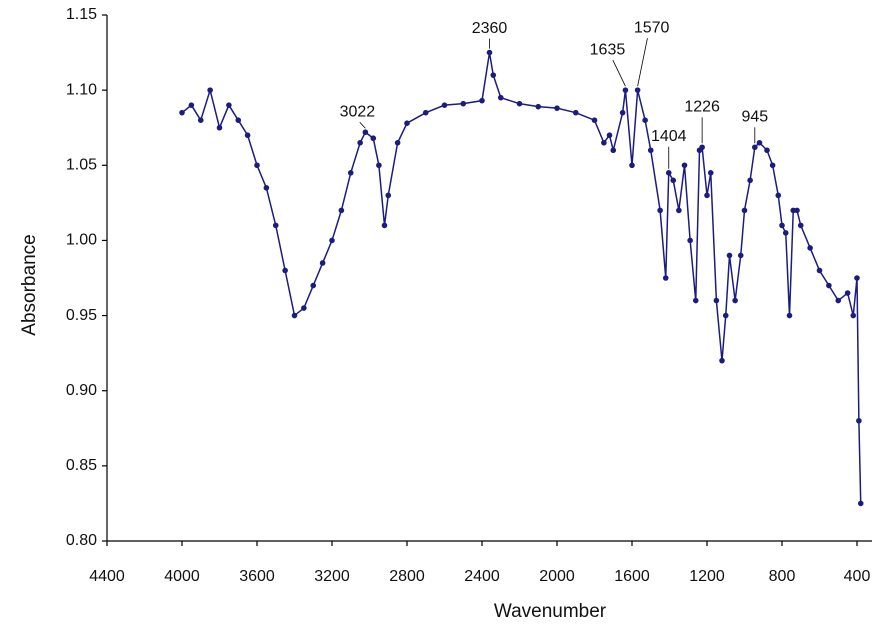 This screenshot has width=876, height=633. Describe the element at coordinates (857, 576) in the screenshot. I see `x-tick-label: 400` at that location.